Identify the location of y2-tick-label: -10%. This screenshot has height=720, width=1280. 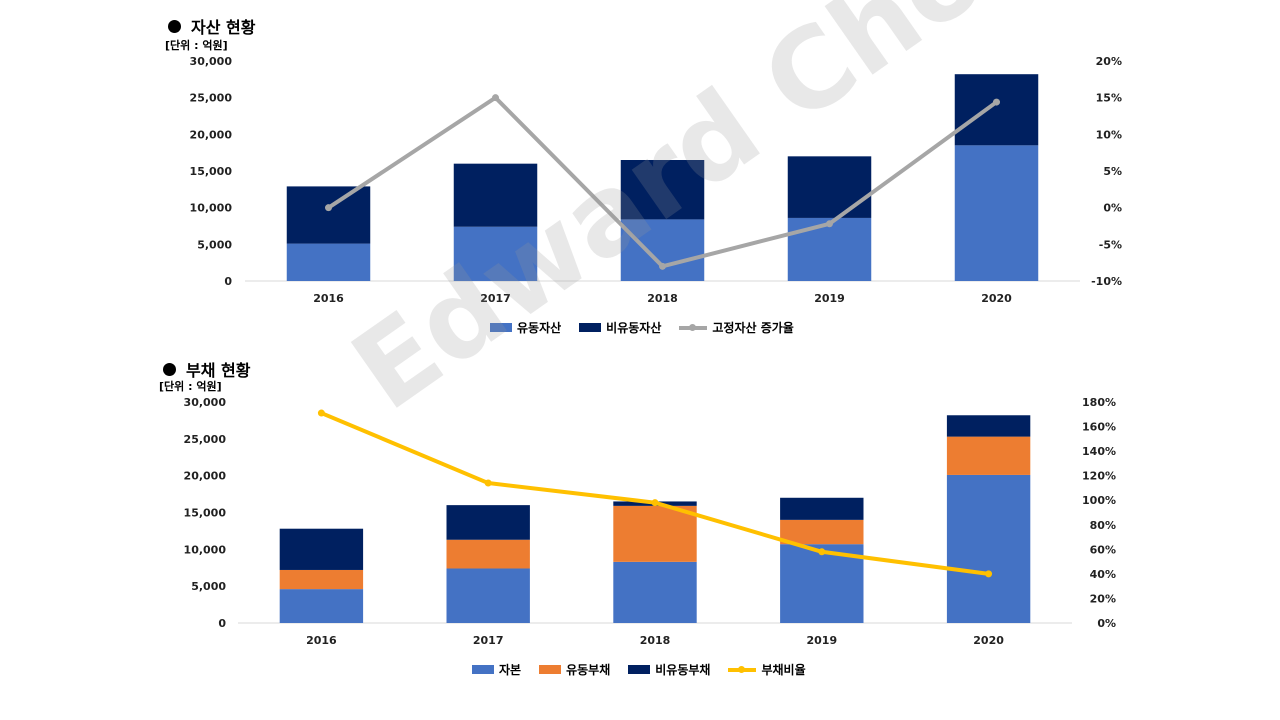
(1106, 281).